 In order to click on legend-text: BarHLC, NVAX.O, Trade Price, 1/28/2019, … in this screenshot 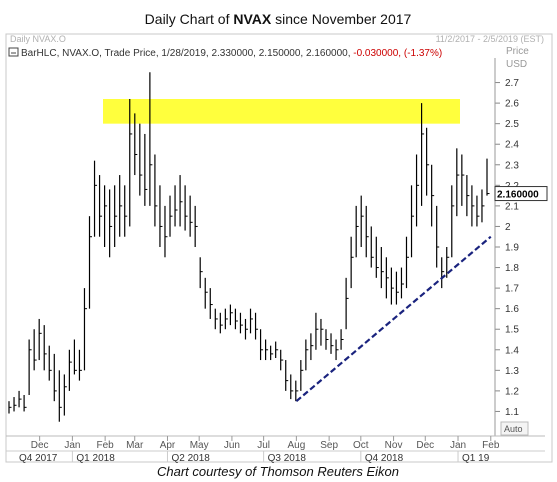, I will do `click(231, 53)`.